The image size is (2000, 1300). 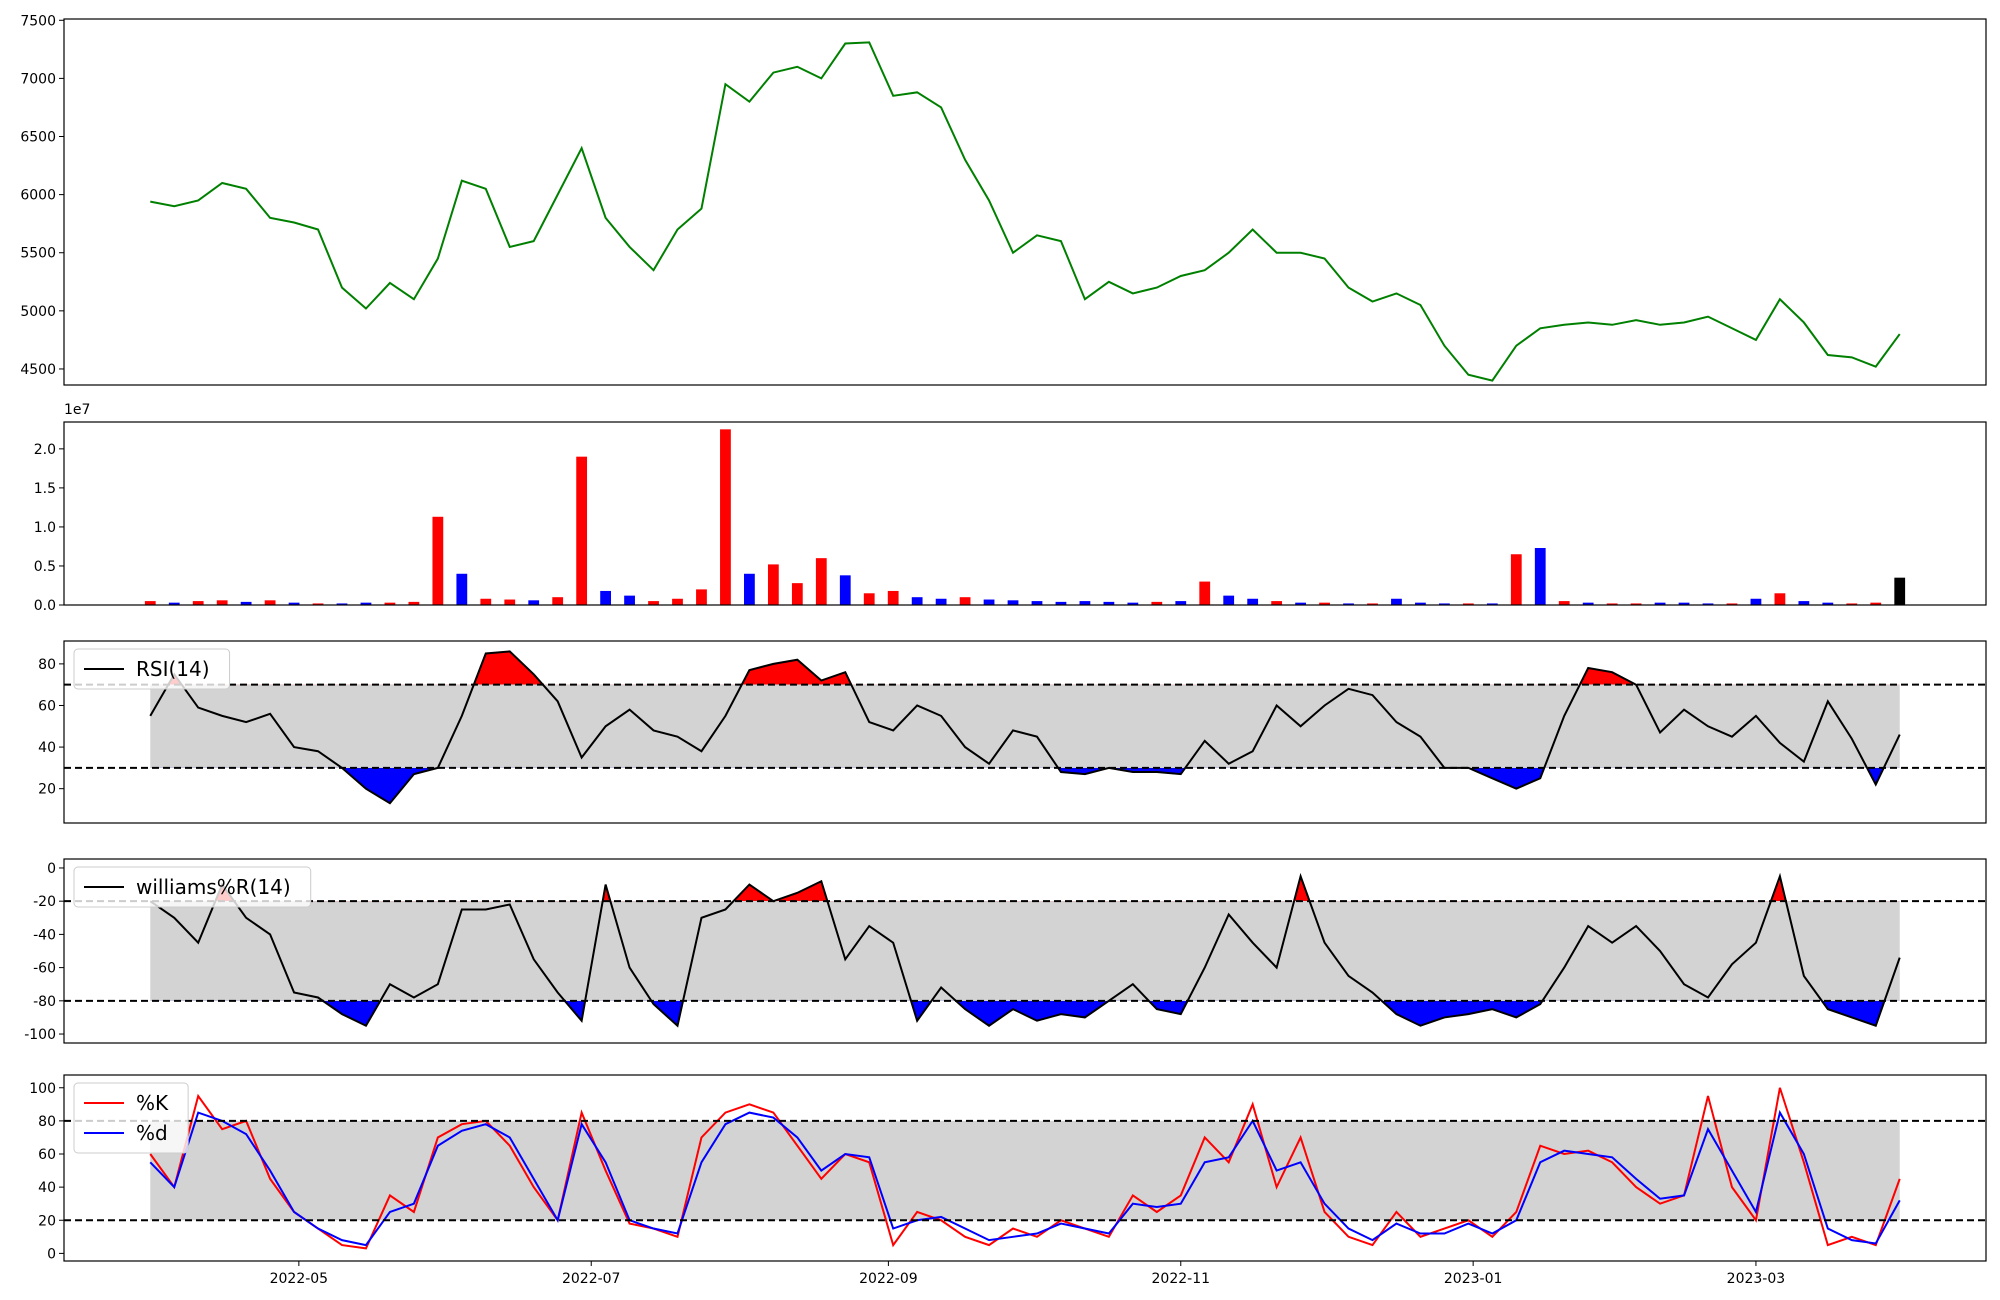 I want to click on y-tick-label: 20, so click(x=47, y=1221).